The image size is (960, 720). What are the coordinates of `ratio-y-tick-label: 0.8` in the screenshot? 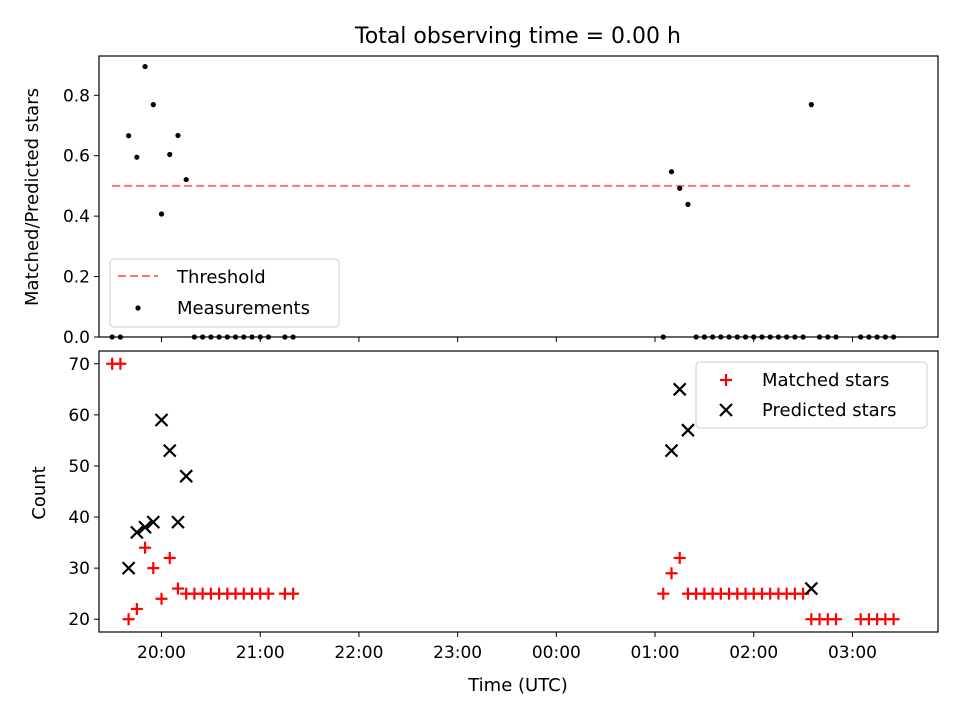 It's located at (76, 96).